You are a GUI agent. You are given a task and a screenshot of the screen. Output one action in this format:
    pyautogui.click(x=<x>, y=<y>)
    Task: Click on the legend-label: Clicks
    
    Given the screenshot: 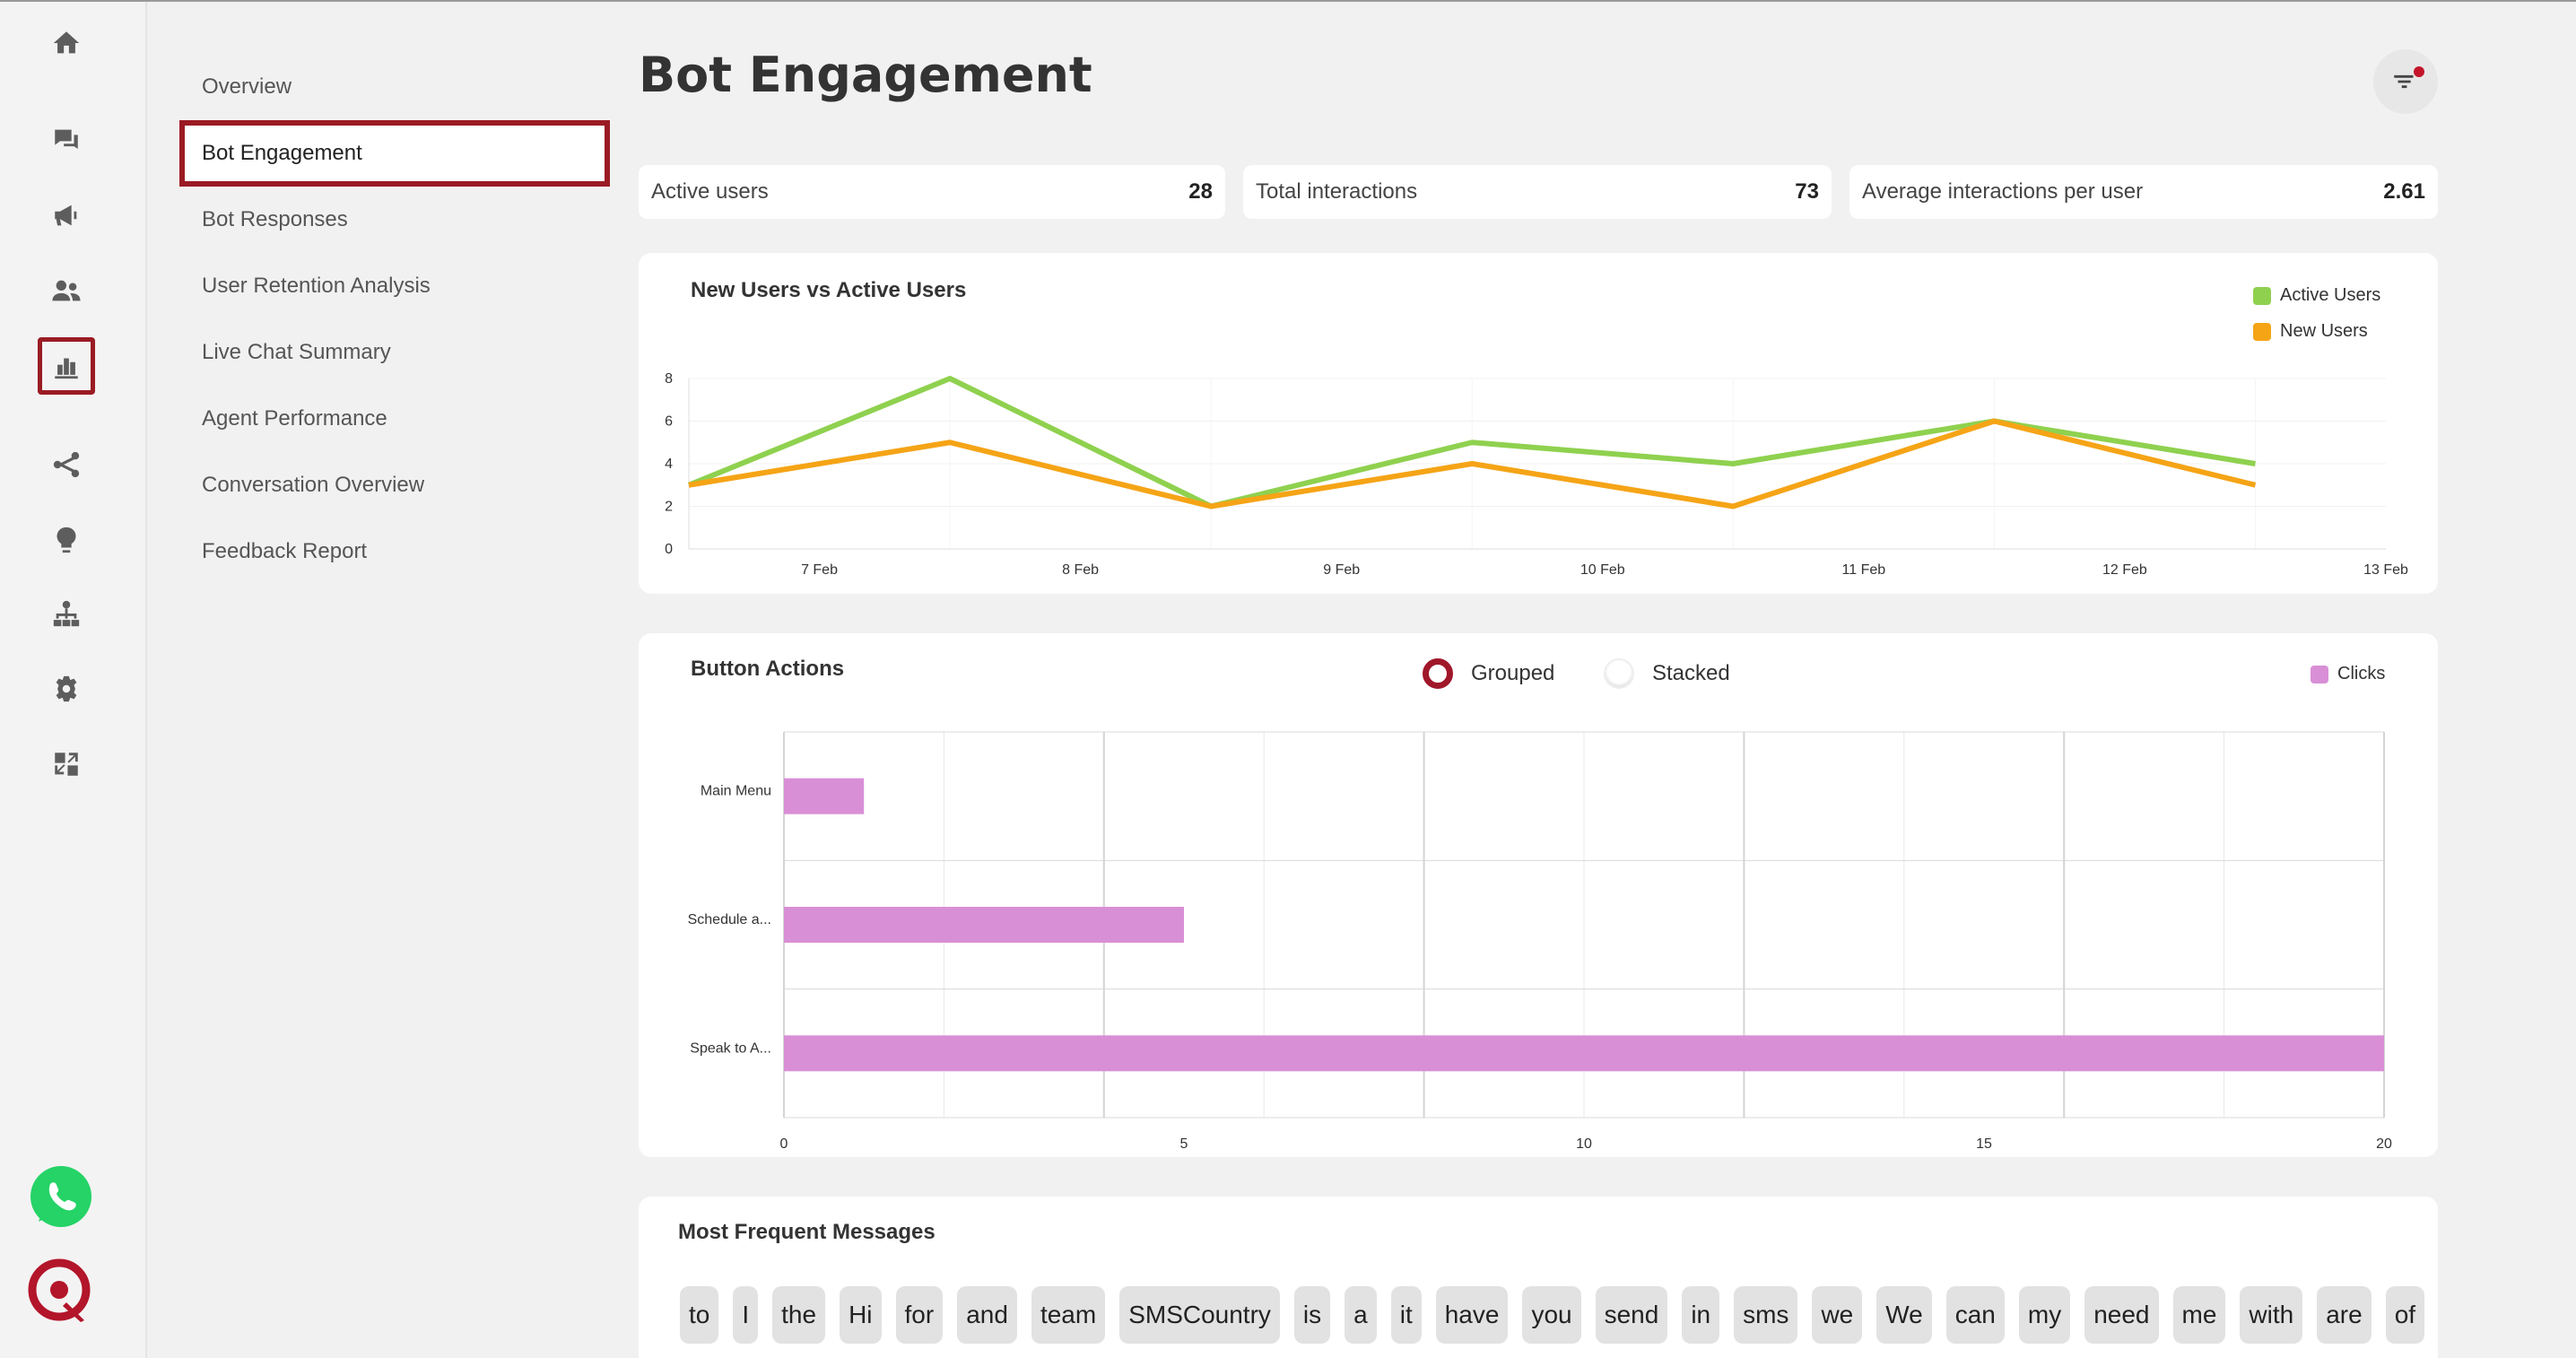 What is the action you would take?
    pyautogui.click(x=2361, y=673)
    